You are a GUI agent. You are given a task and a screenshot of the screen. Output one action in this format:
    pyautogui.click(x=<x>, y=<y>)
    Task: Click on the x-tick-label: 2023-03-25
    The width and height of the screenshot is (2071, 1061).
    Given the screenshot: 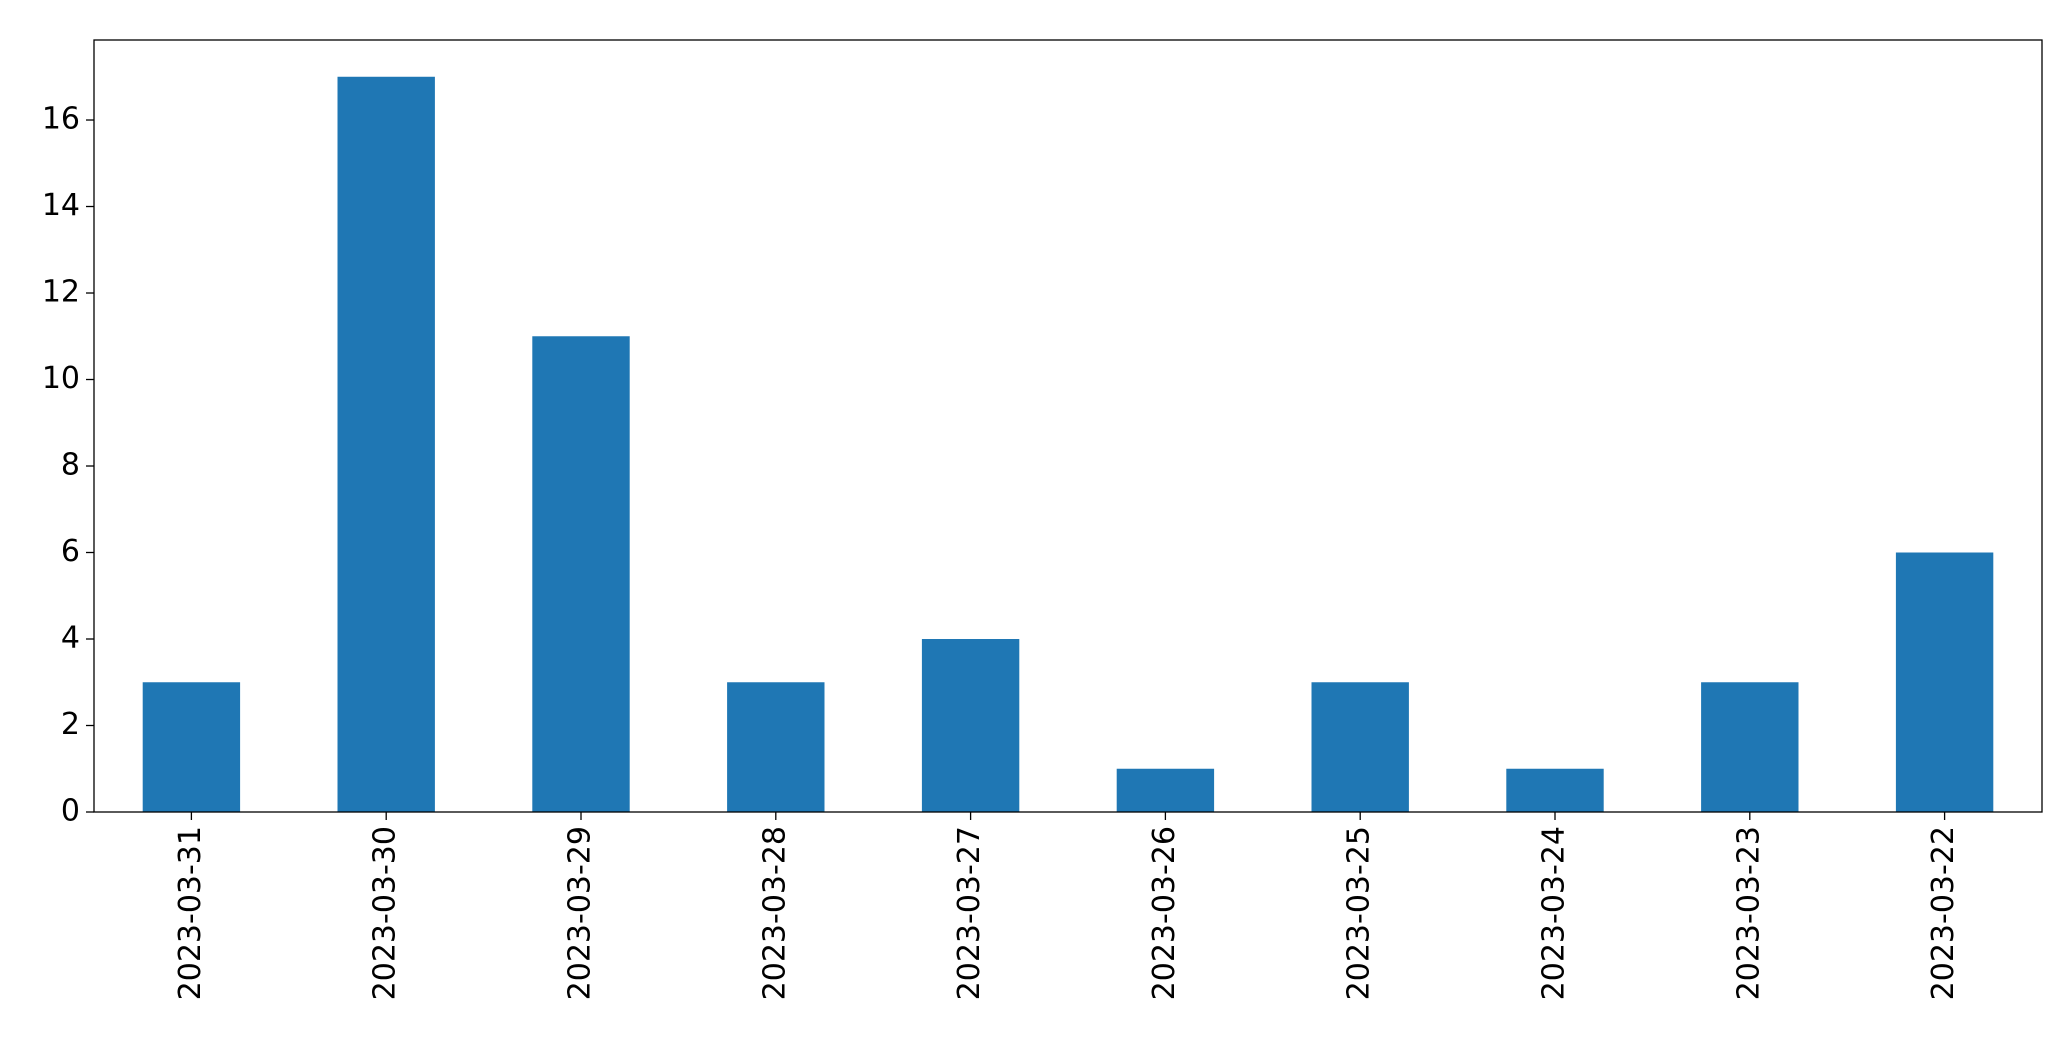 What is the action you would take?
    pyautogui.click(x=1359, y=913)
    